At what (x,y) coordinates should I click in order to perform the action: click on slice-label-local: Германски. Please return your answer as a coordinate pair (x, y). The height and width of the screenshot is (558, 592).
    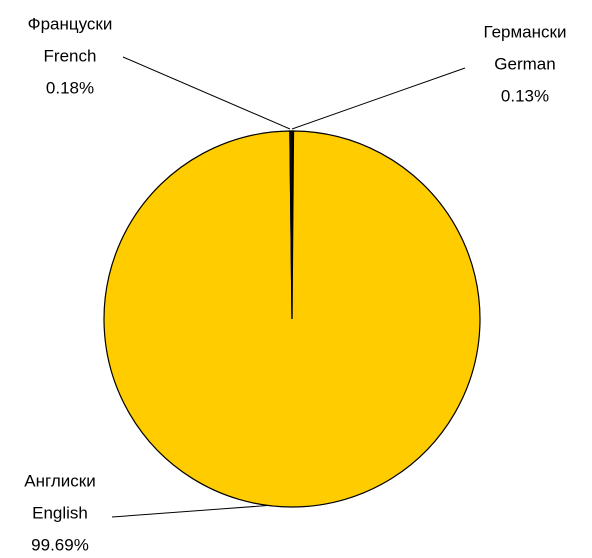
    Looking at the image, I should click on (525, 31).